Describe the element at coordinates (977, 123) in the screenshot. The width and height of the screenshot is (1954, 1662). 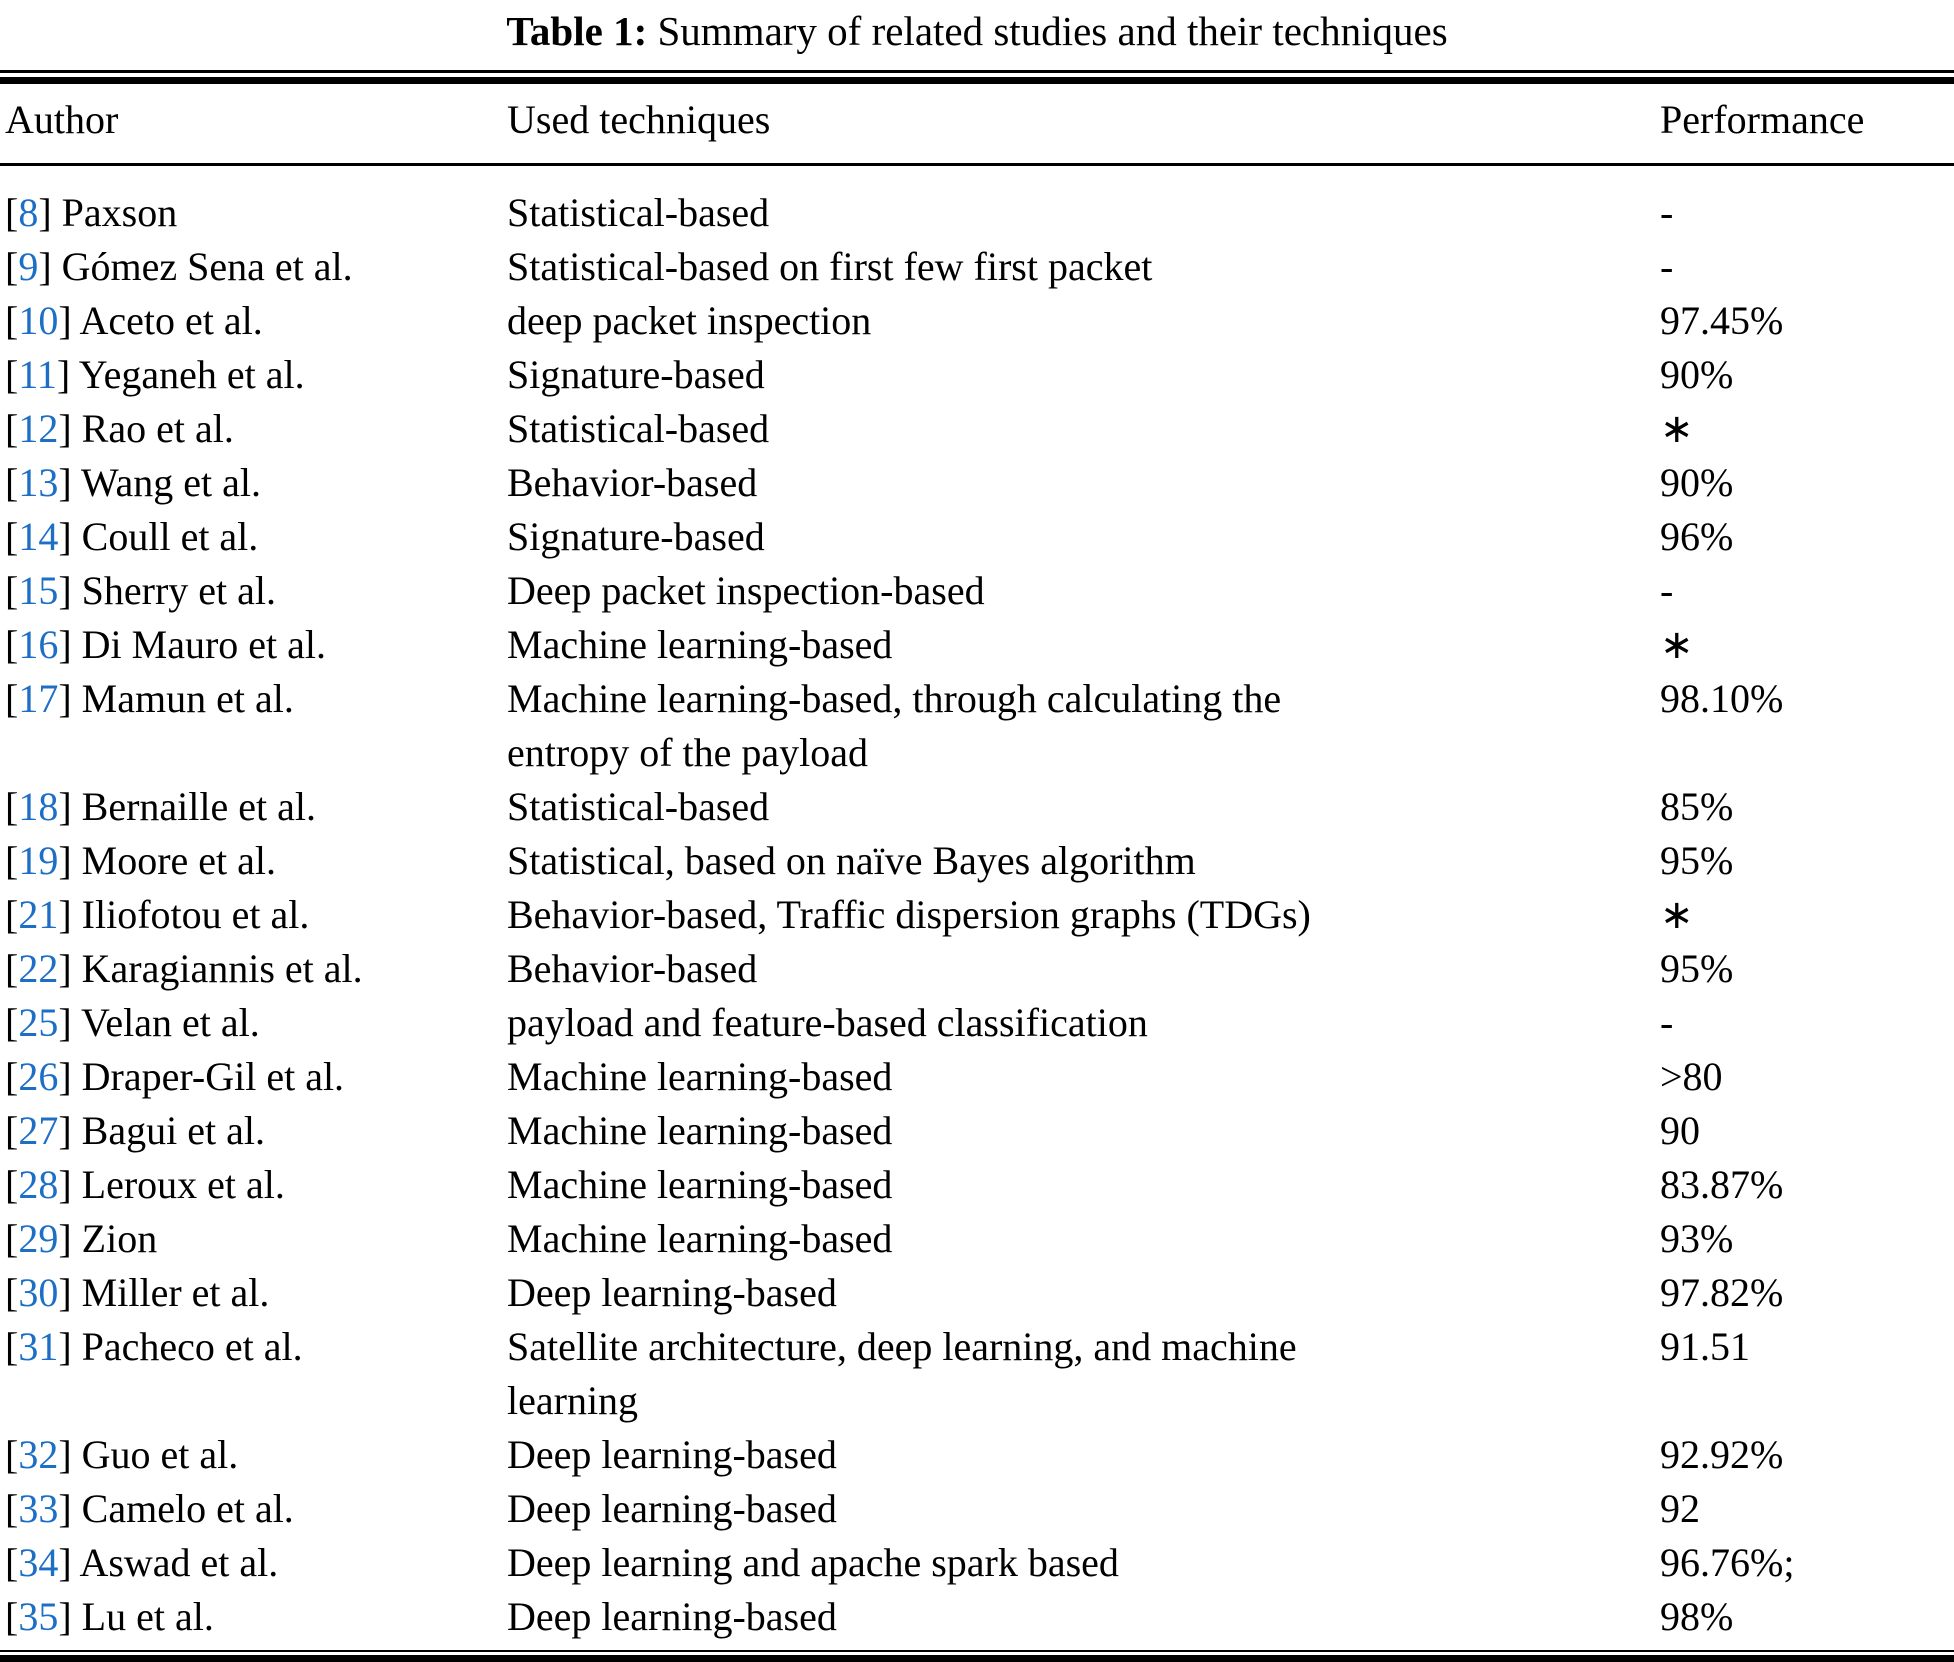
I see `table-header-row: Author Used techniques Performance` at that location.